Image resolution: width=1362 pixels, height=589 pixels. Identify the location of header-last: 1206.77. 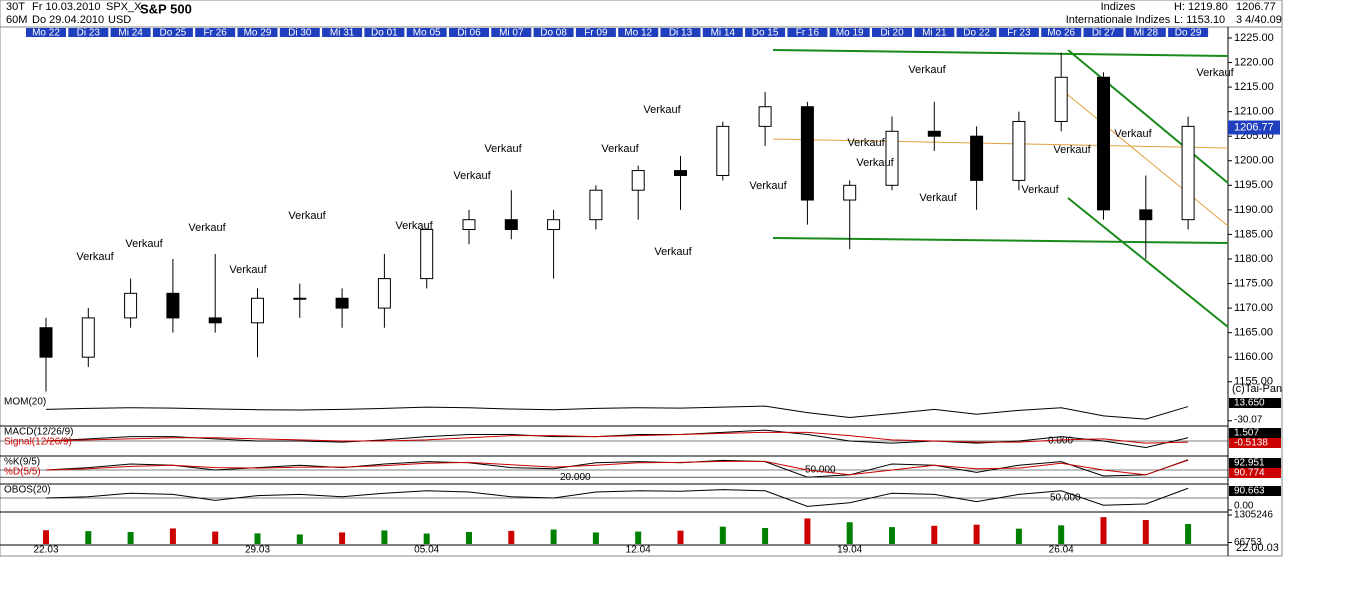
(1256, 7).